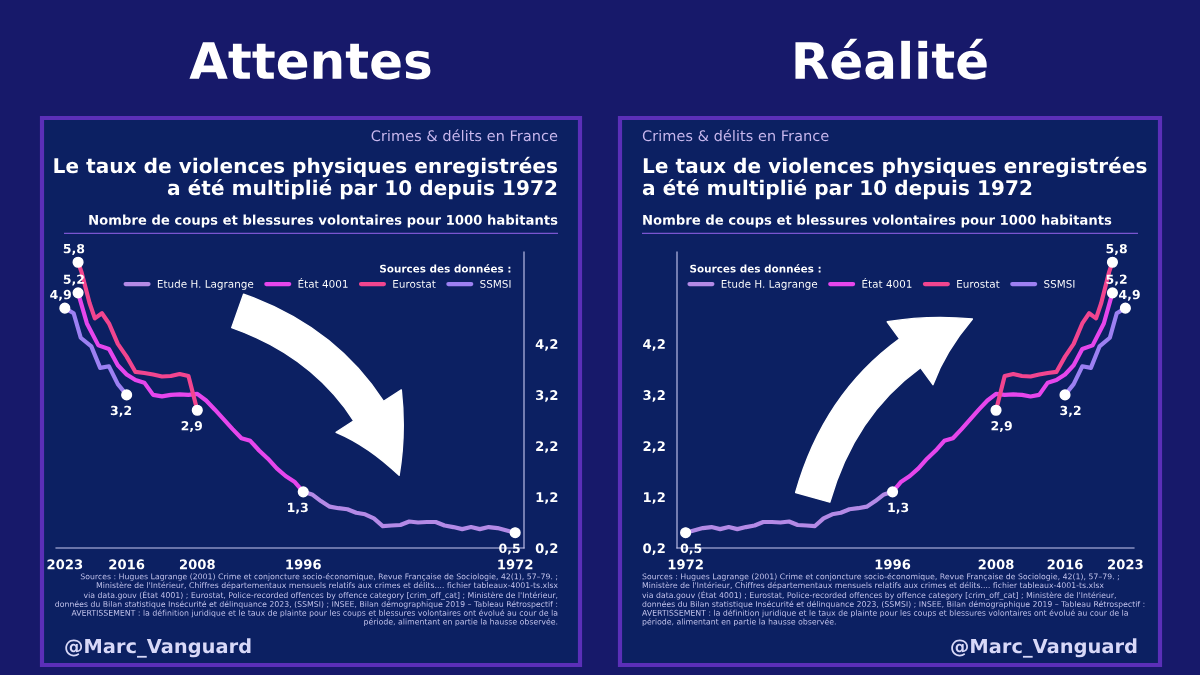 Image resolution: width=1200 pixels, height=675 pixels. I want to click on chart-title: Réalité, so click(891, 59).